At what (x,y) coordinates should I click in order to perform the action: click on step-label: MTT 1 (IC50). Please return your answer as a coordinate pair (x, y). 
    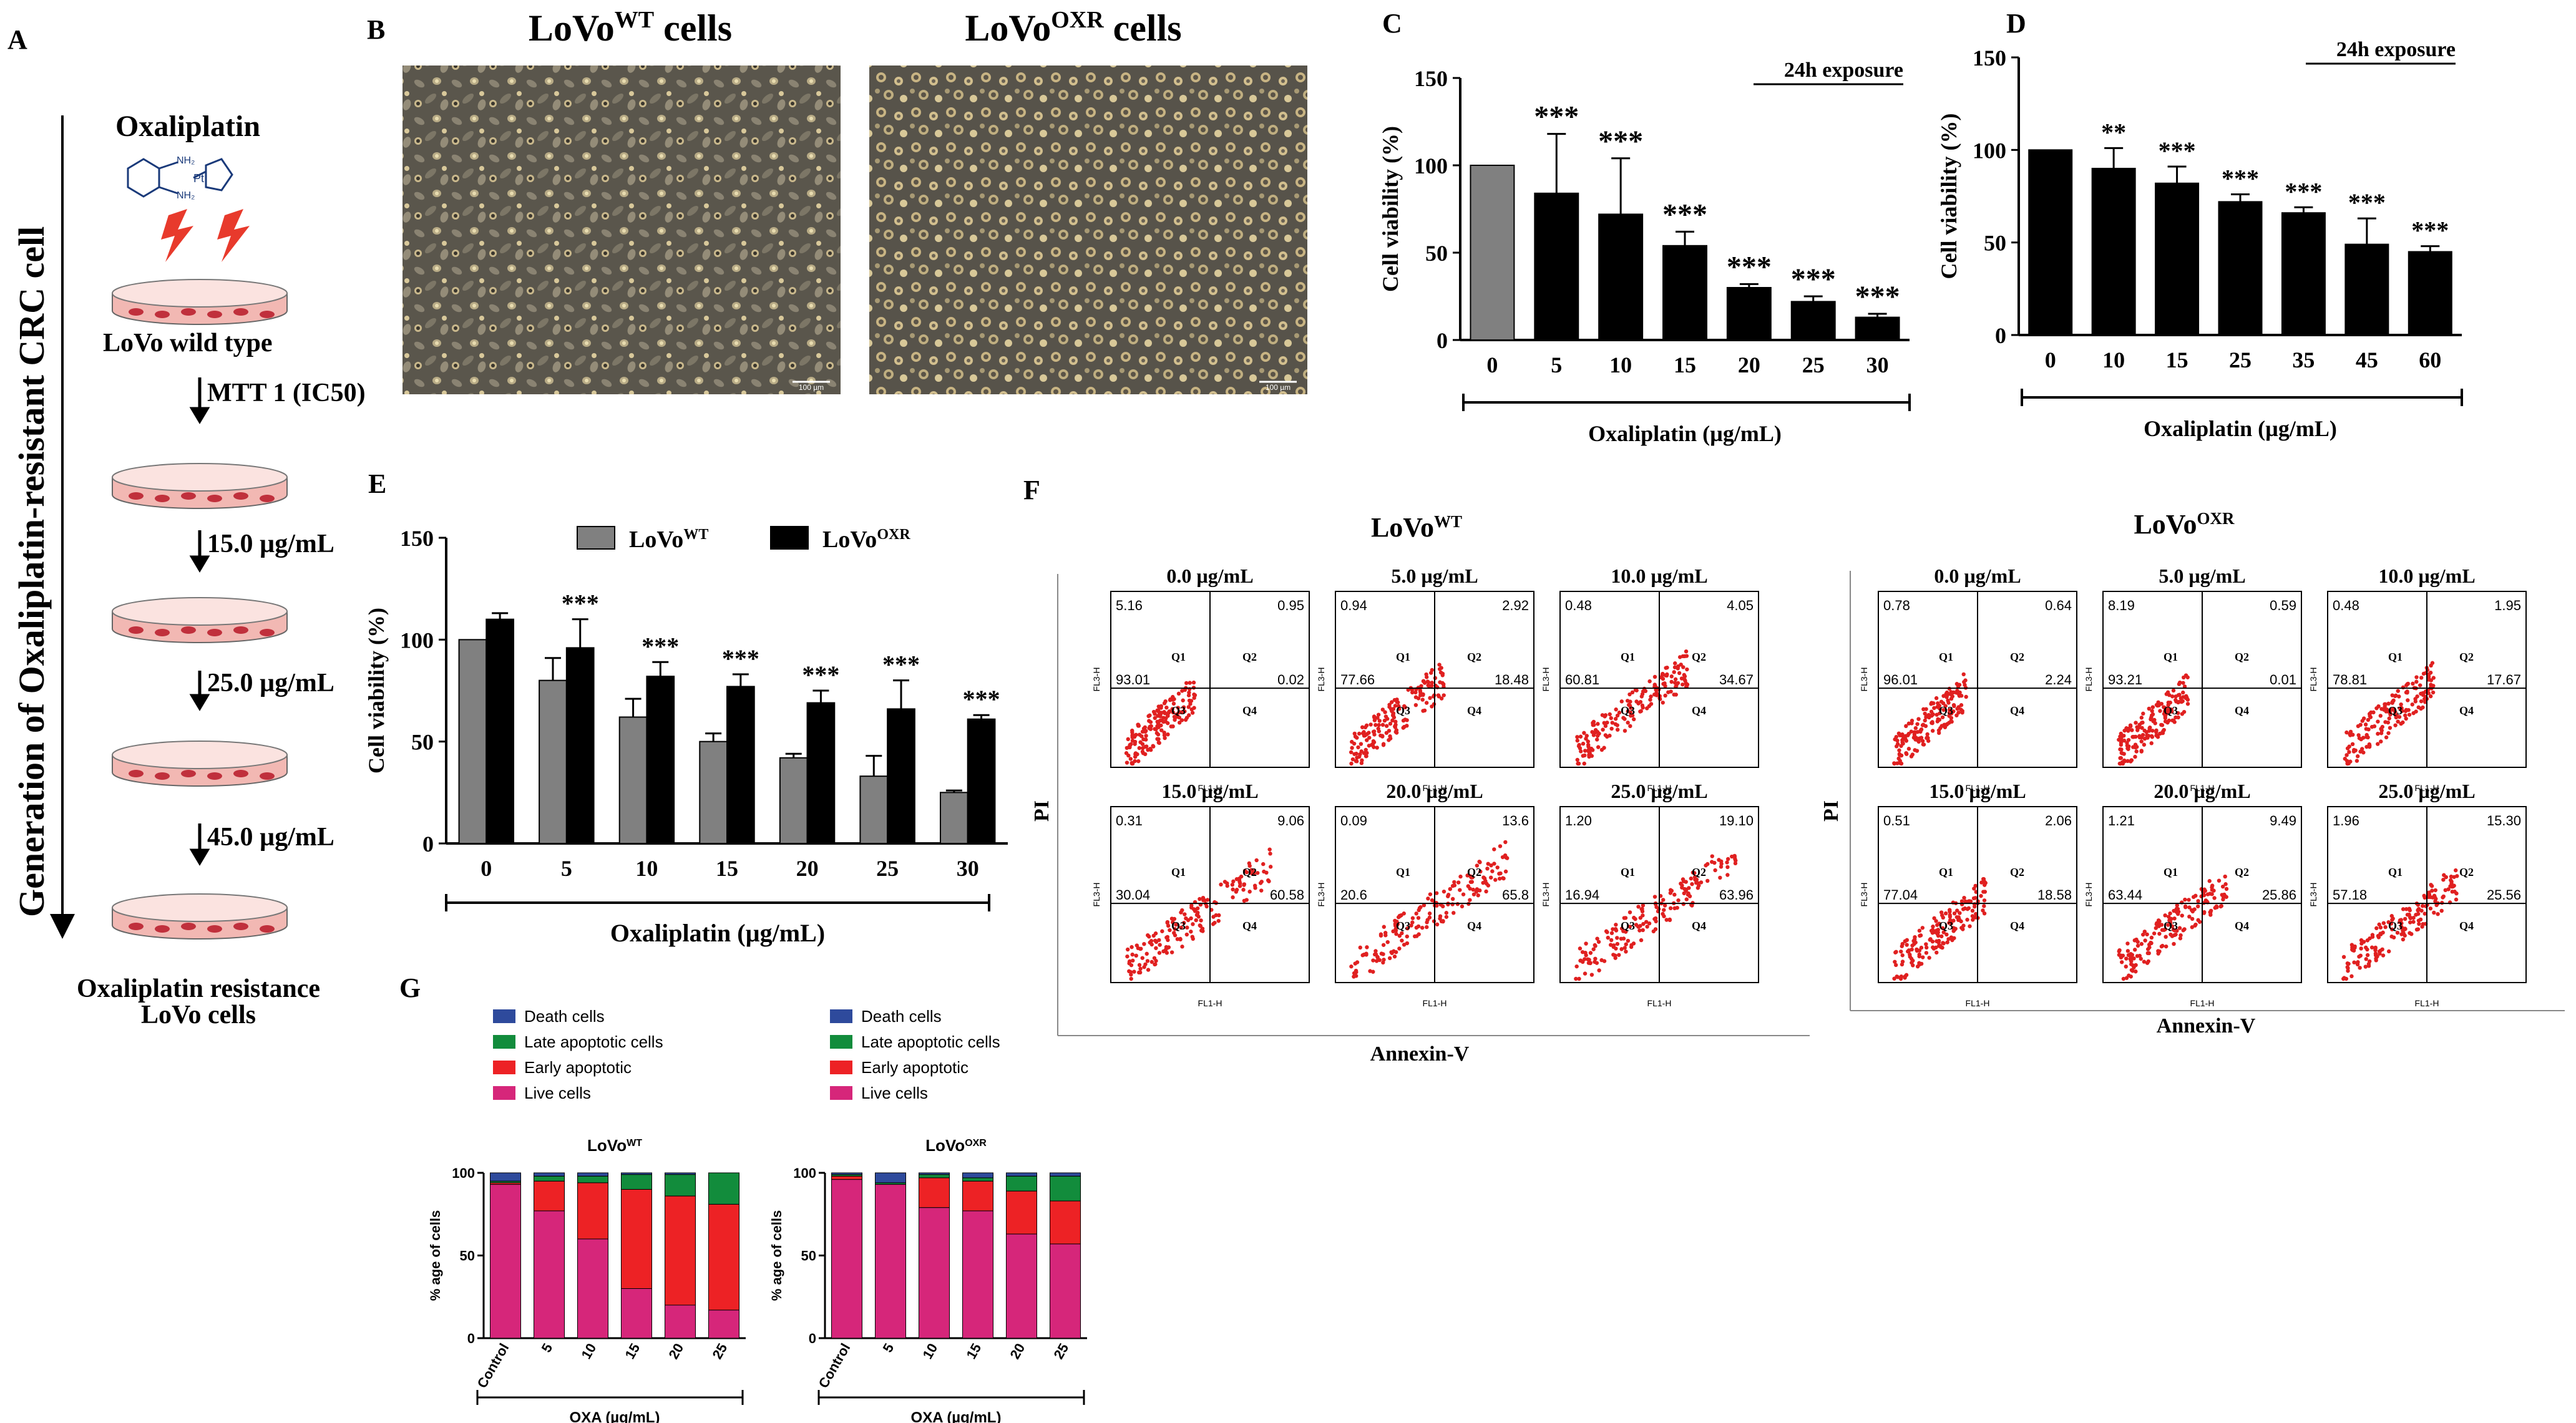
    Looking at the image, I should click on (286, 393).